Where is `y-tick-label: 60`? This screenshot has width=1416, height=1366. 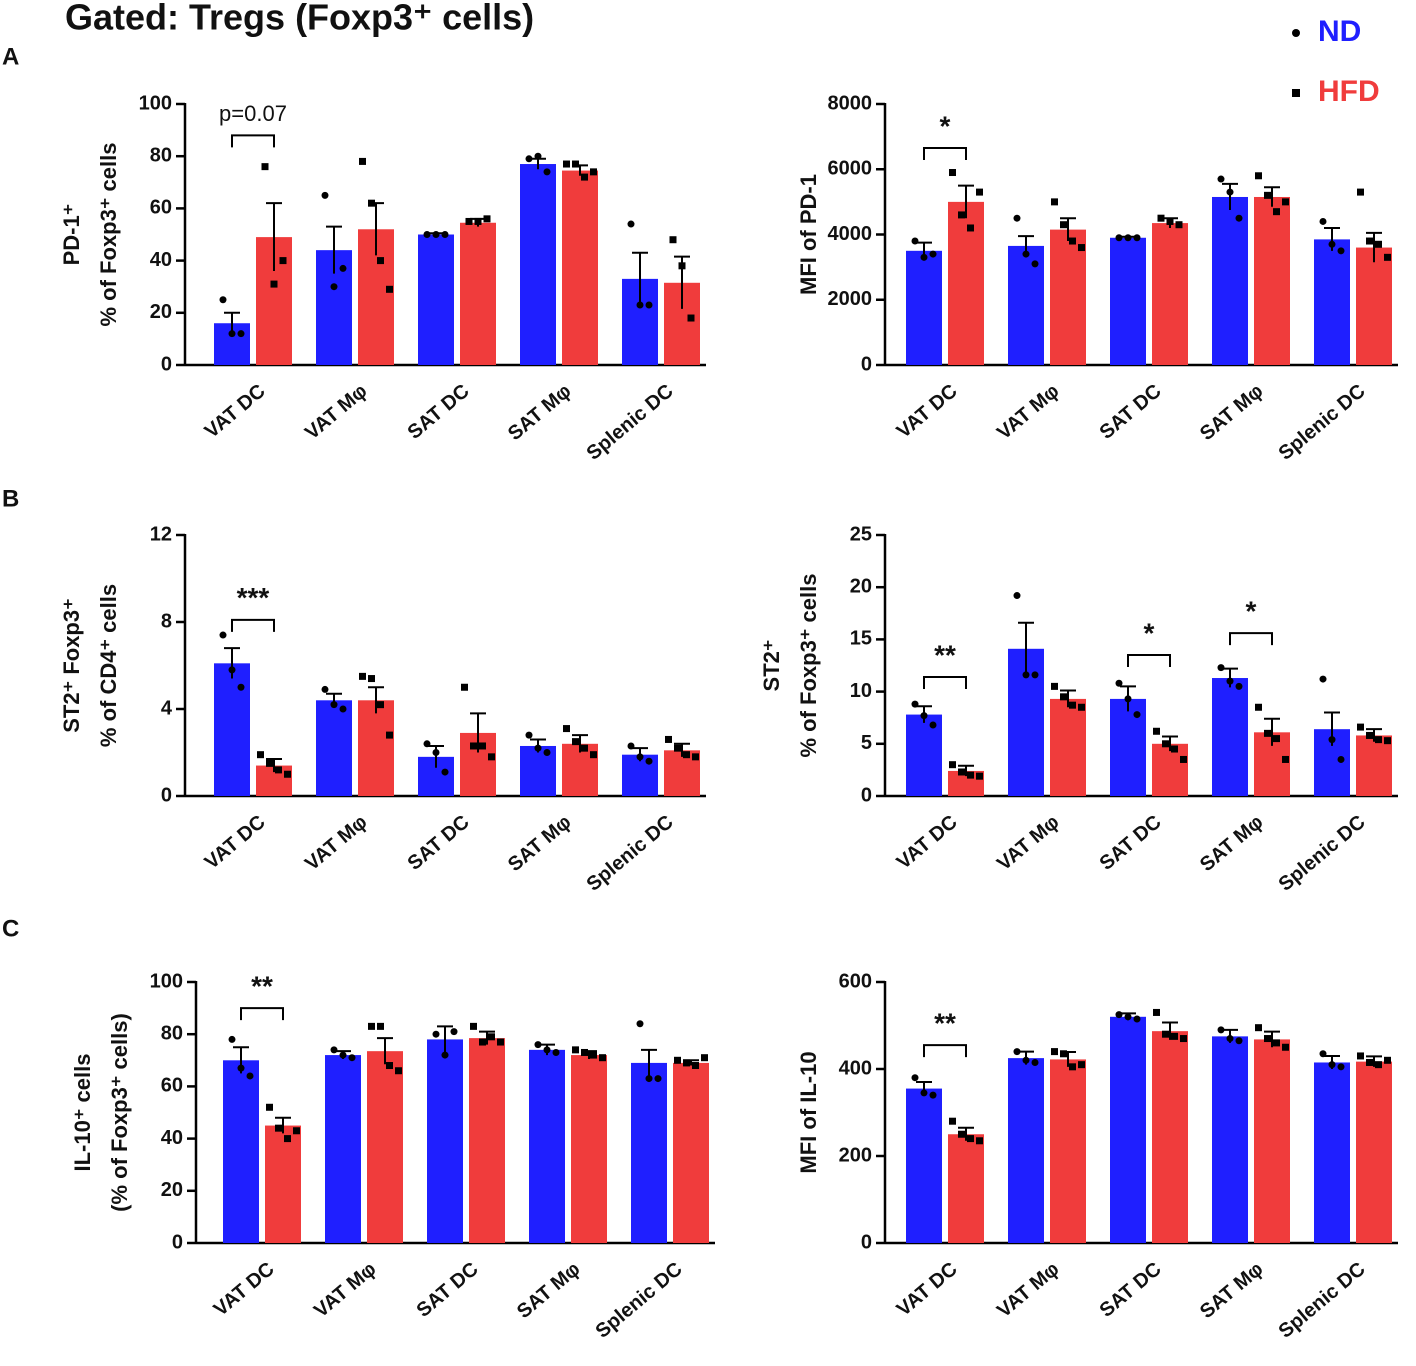 y-tick-label: 60 is located at coordinates (161, 208).